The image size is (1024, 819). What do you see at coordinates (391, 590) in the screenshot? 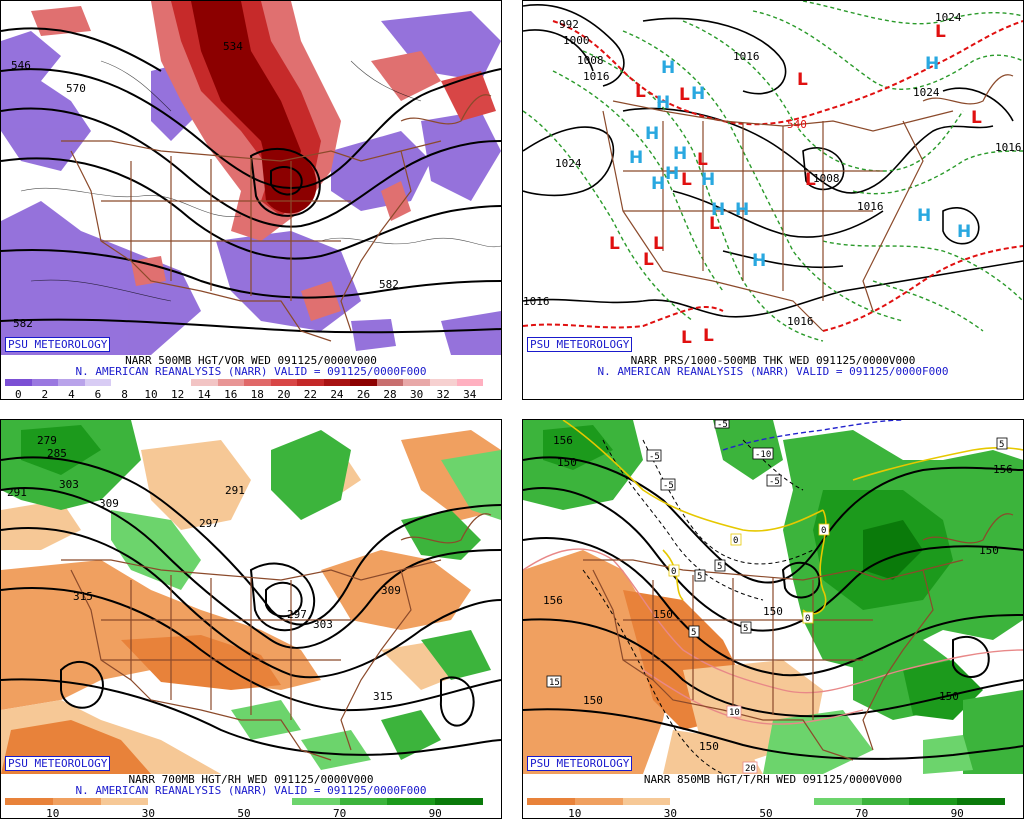
I see `contour-label: 309` at bounding box center [391, 590].